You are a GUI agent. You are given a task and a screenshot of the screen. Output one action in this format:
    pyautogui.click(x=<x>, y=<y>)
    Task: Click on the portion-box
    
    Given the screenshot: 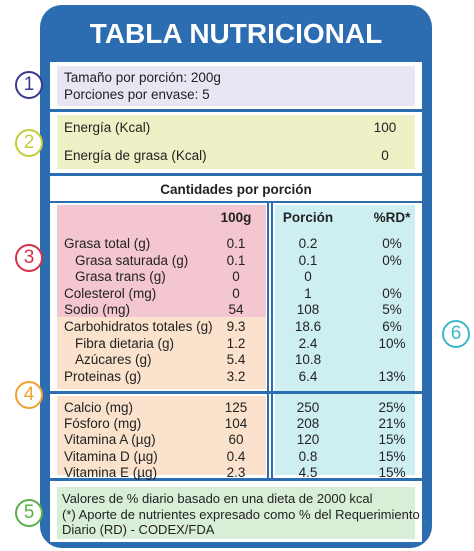 What is the action you would take?
    pyautogui.click(x=345, y=340)
    